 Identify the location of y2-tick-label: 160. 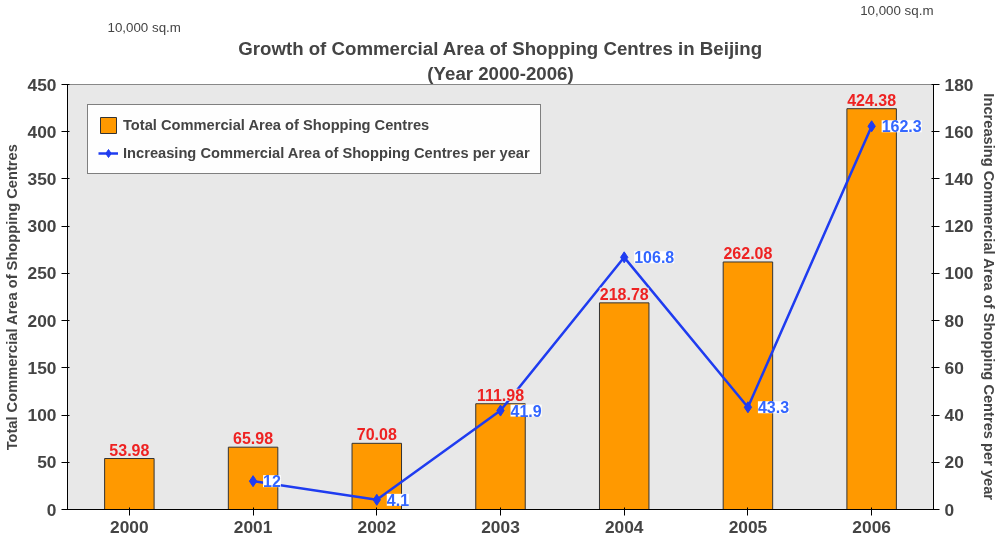
(959, 131).